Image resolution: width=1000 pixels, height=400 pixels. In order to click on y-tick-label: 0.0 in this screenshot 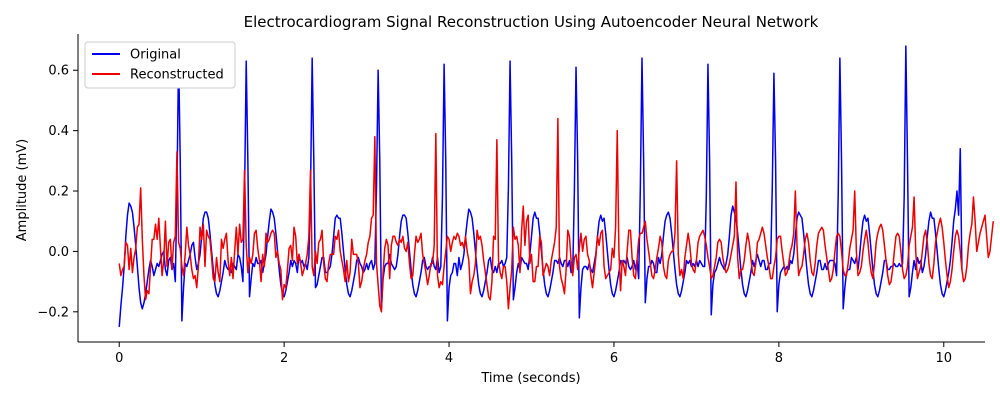, I will do `click(58, 252)`.